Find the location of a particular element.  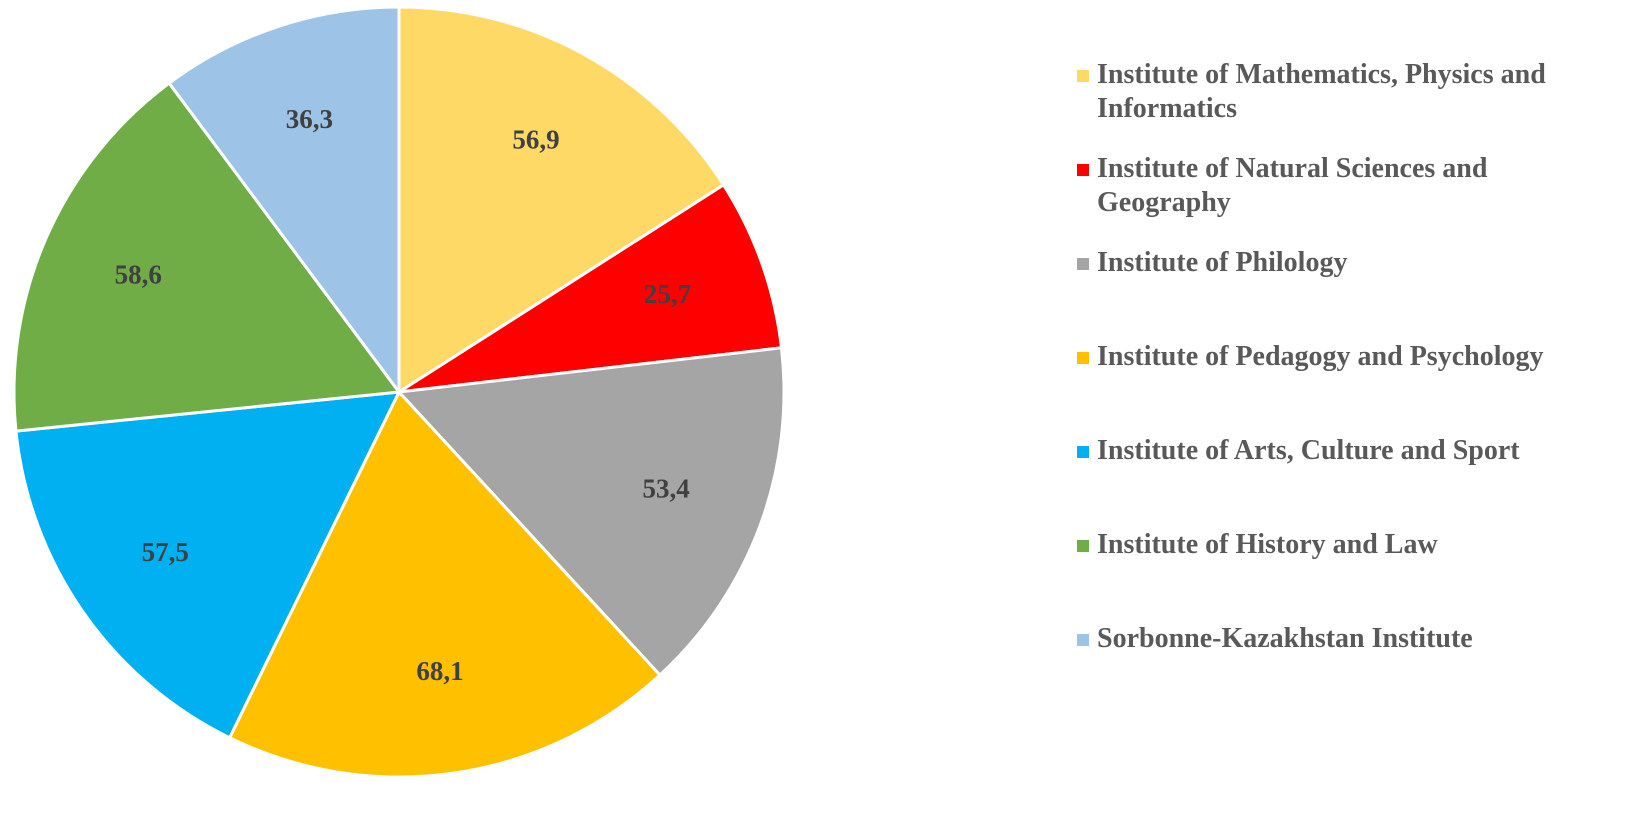

legend-label: Institute of Arts, Culture and Sport is located at coordinates (1308, 450).